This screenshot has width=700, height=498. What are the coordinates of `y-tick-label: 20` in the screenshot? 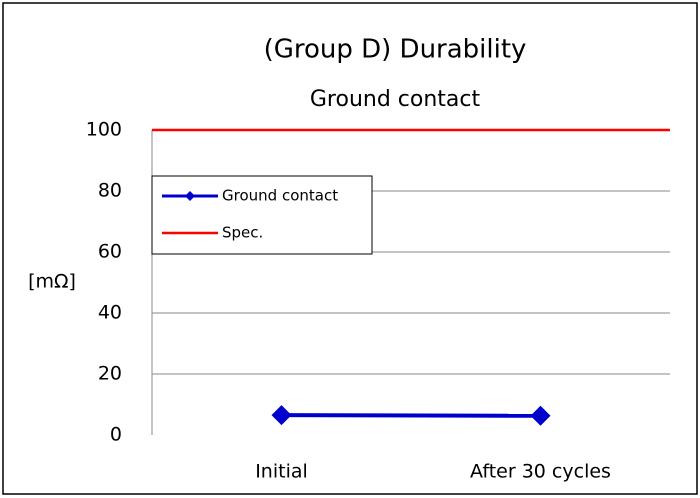 It's located at (110, 374).